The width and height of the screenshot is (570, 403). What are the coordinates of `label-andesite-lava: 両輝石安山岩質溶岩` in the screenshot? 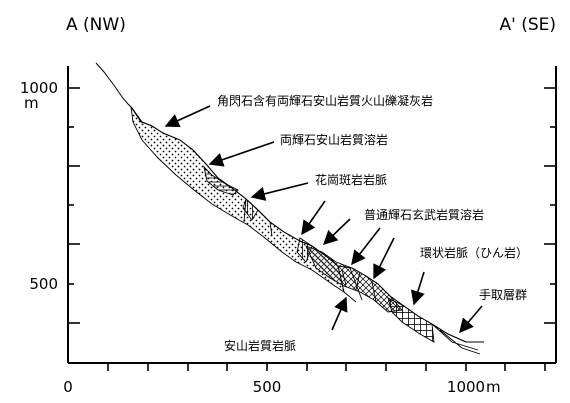 It's located at (334, 139).